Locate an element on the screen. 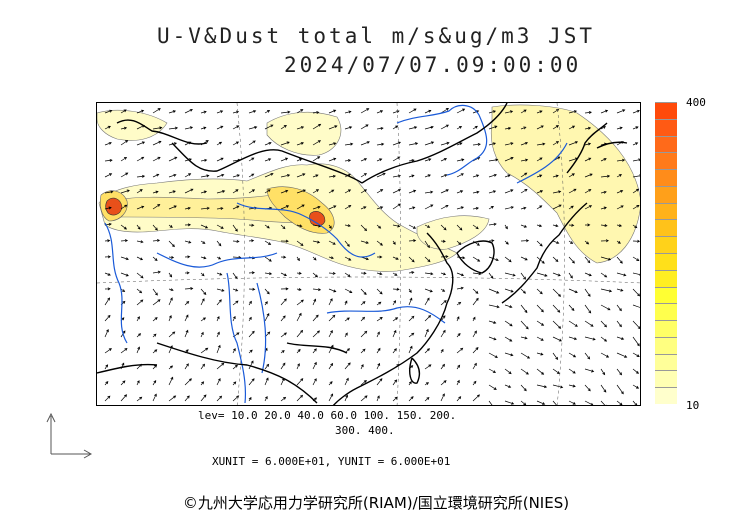  colorbar-min-label: 10 is located at coordinates (693, 405).